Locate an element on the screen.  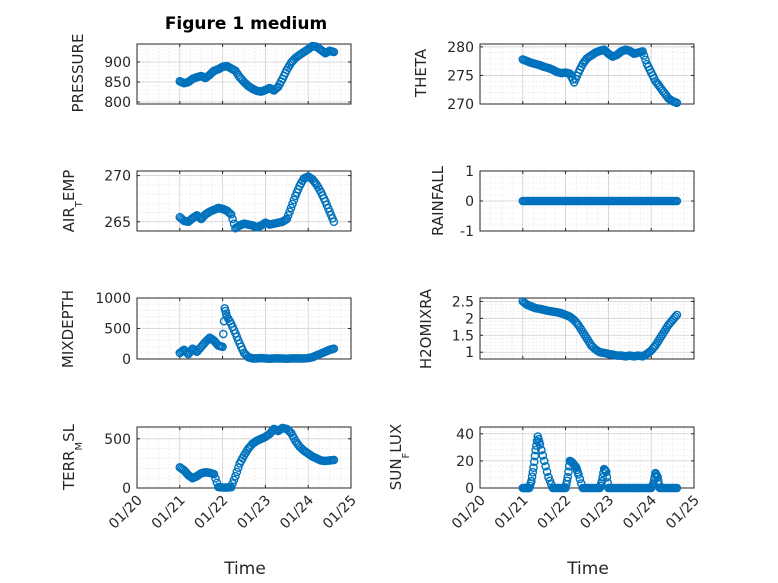
panel-5: 0 500 1000 is located at coordinates (223, 329).